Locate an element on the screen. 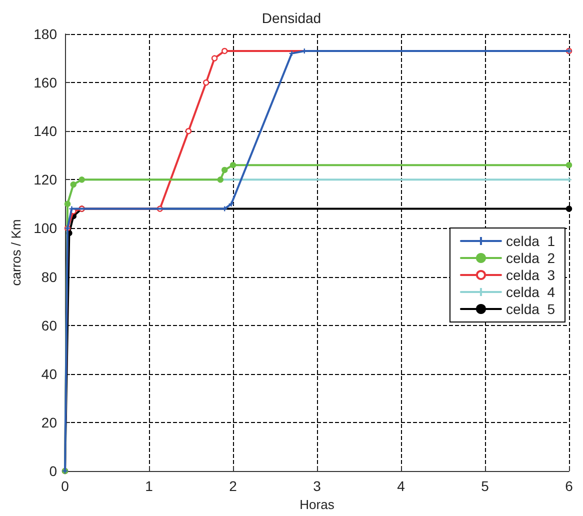 Image resolution: width=583 pixels, height=516 pixels. y-tick-label: 60 is located at coordinates (49, 325).